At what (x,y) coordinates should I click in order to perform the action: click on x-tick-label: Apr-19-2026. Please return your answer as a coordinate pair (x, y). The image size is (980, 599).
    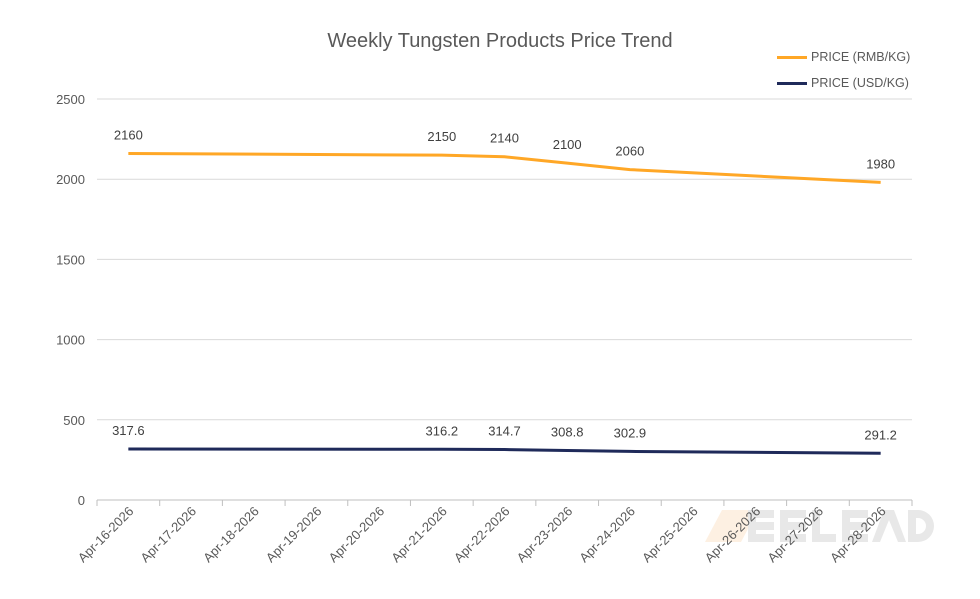
    Looking at the image, I should click on (294, 535).